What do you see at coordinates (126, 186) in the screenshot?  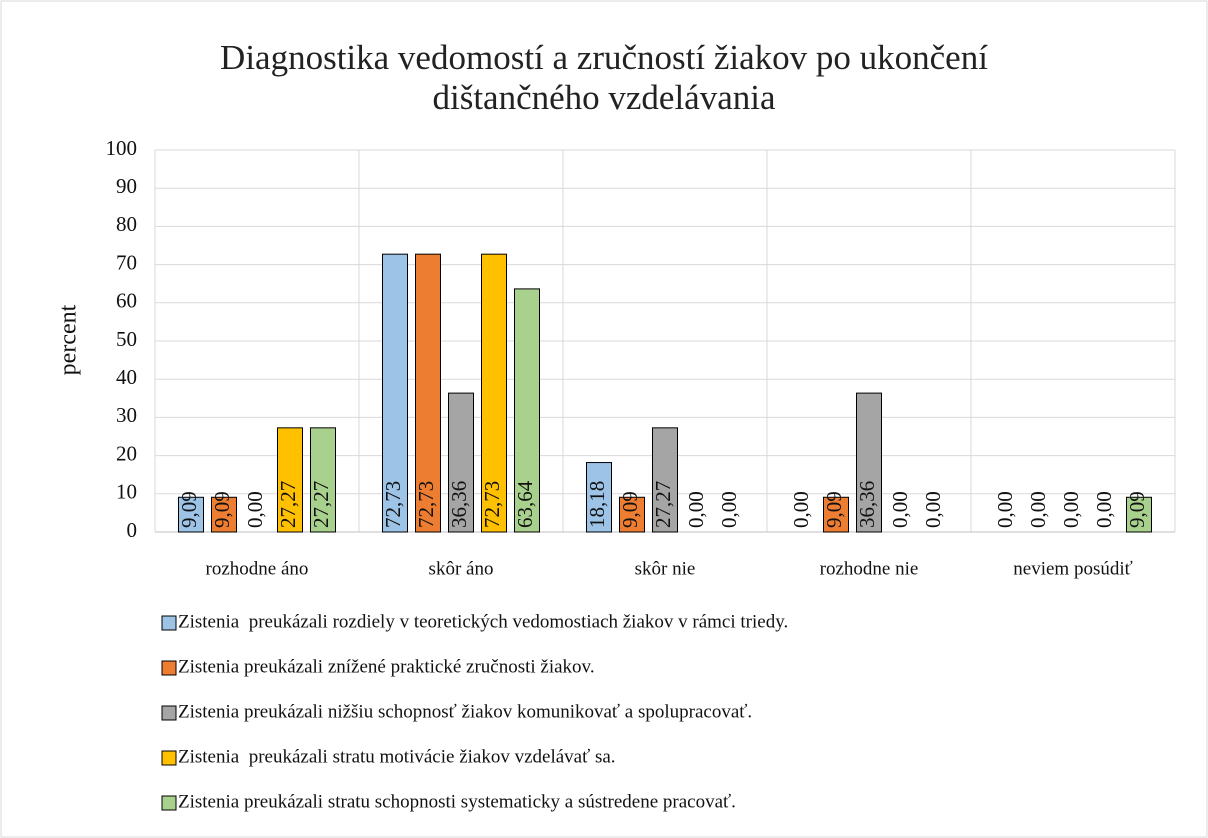 I see `y-tick-label: 90` at bounding box center [126, 186].